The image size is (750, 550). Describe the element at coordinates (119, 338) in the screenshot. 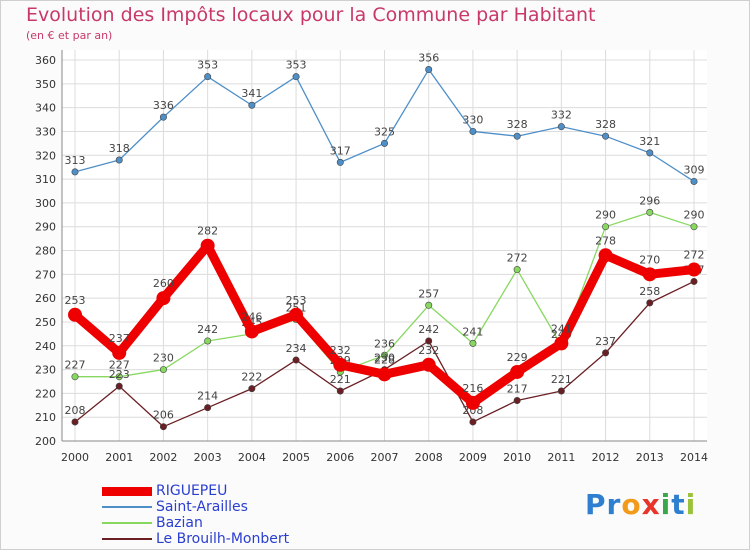

I see `data-label-0: 237` at that location.